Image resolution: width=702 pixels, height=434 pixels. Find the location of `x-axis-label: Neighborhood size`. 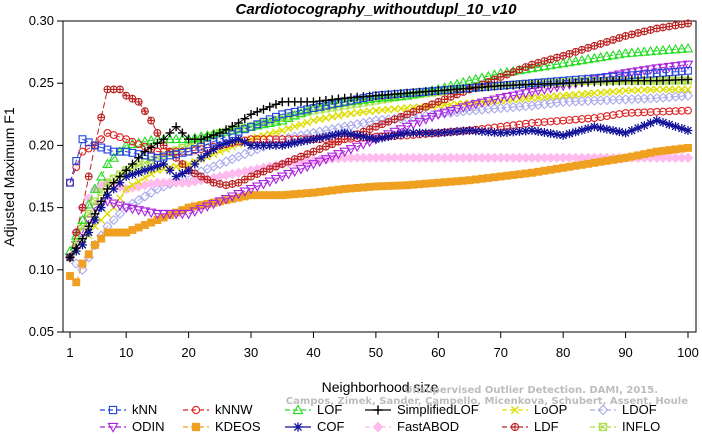

x-axis-label: Neighborhood size is located at coordinates (380, 387).